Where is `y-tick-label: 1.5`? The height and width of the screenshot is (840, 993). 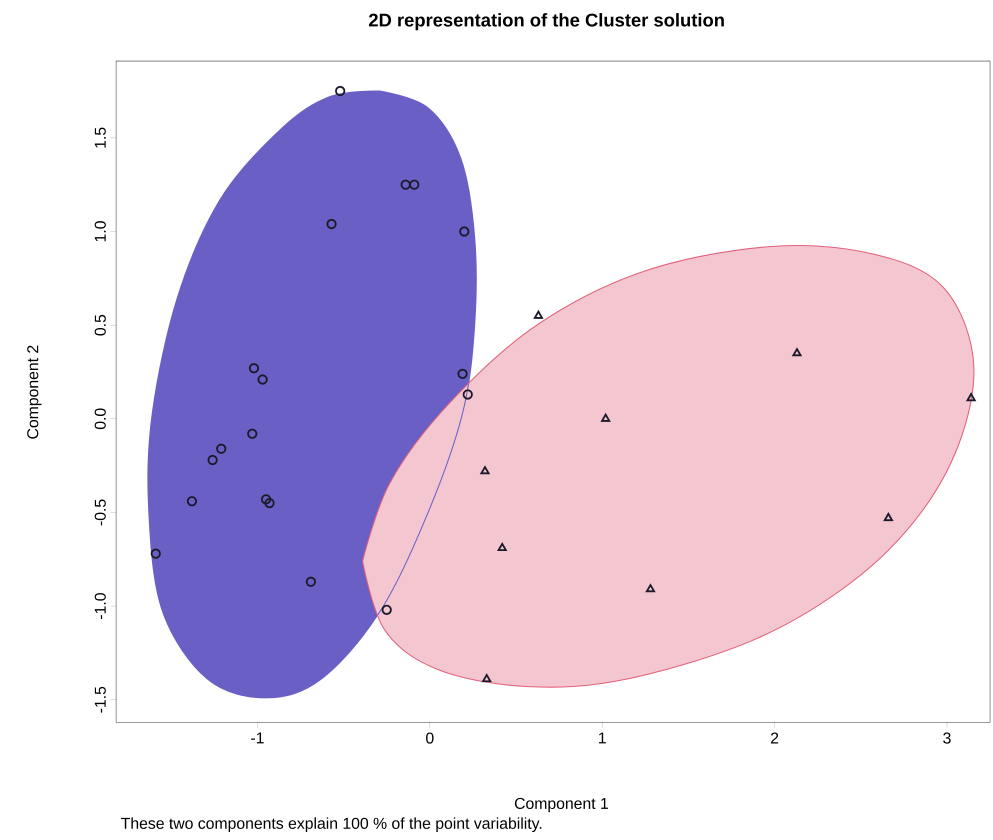 y-tick-label: 1.5 is located at coordinates (100, 137).